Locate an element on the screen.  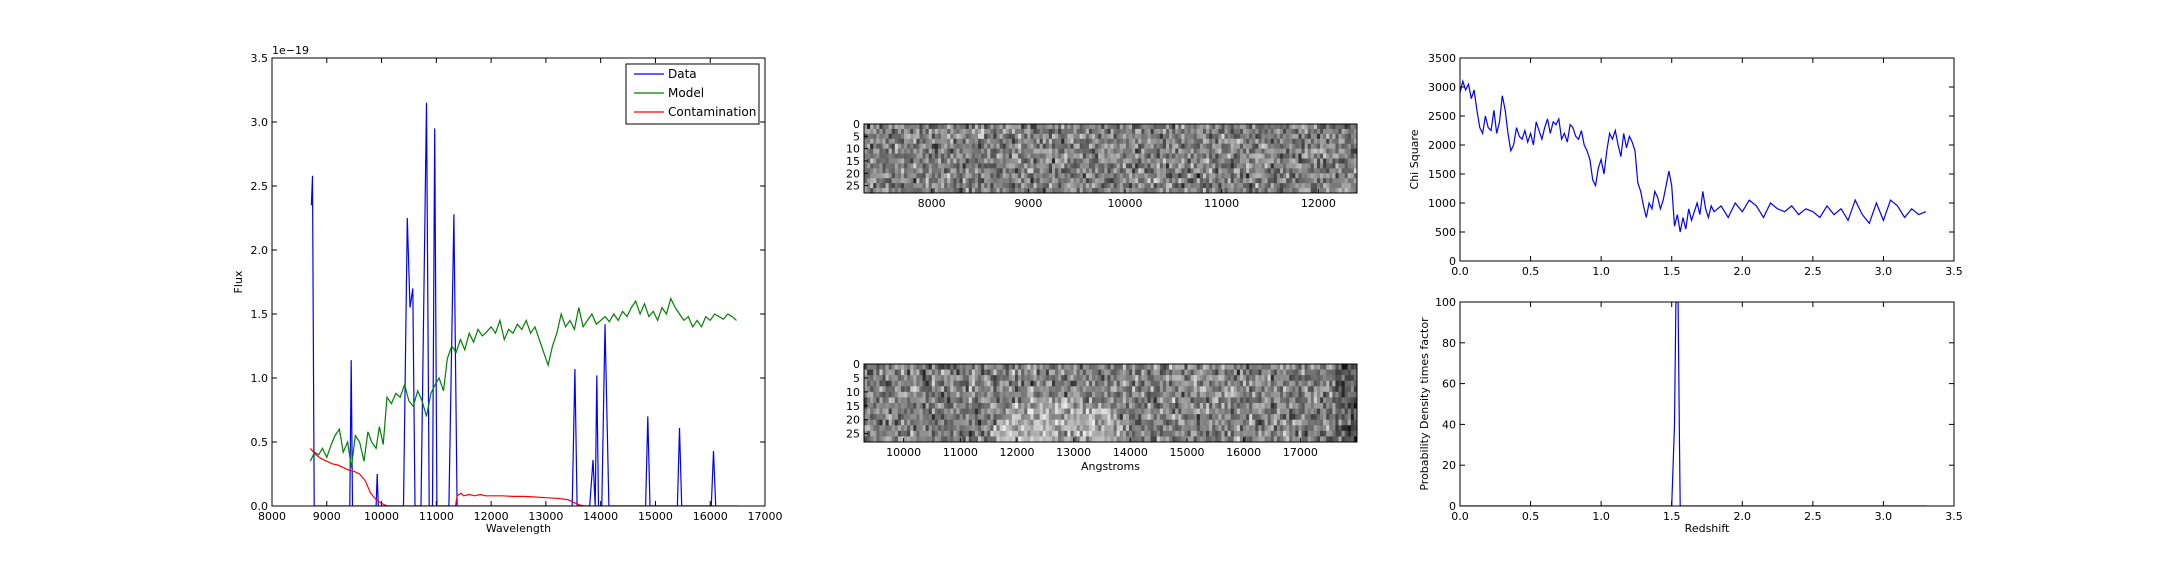
image-2d-top-ytick-label: 5 is located at coordinates (856, 136).